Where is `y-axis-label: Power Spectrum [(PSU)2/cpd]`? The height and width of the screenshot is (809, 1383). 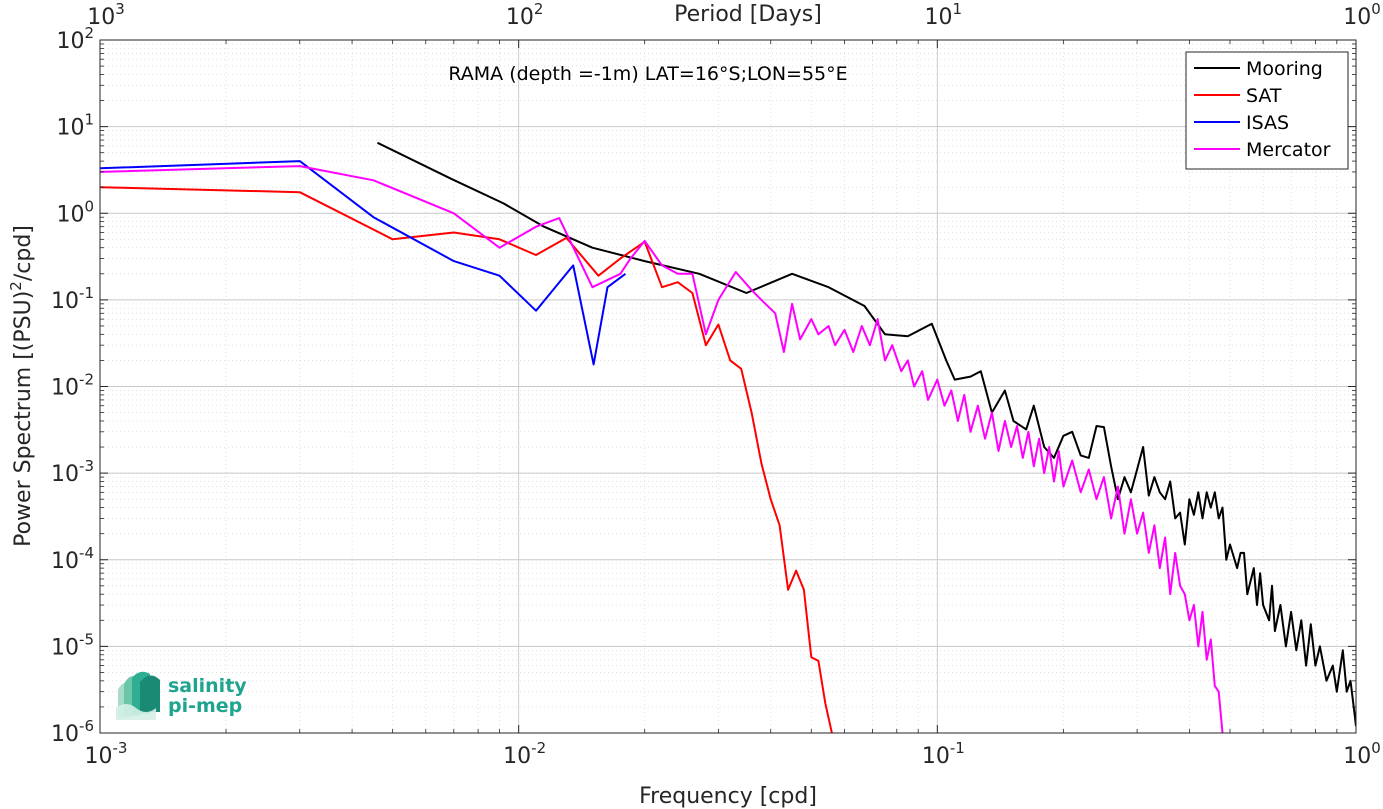 y-axis-label: Power Spectrum [(PSU)2/cpd] is located at coordinates (21, 386).